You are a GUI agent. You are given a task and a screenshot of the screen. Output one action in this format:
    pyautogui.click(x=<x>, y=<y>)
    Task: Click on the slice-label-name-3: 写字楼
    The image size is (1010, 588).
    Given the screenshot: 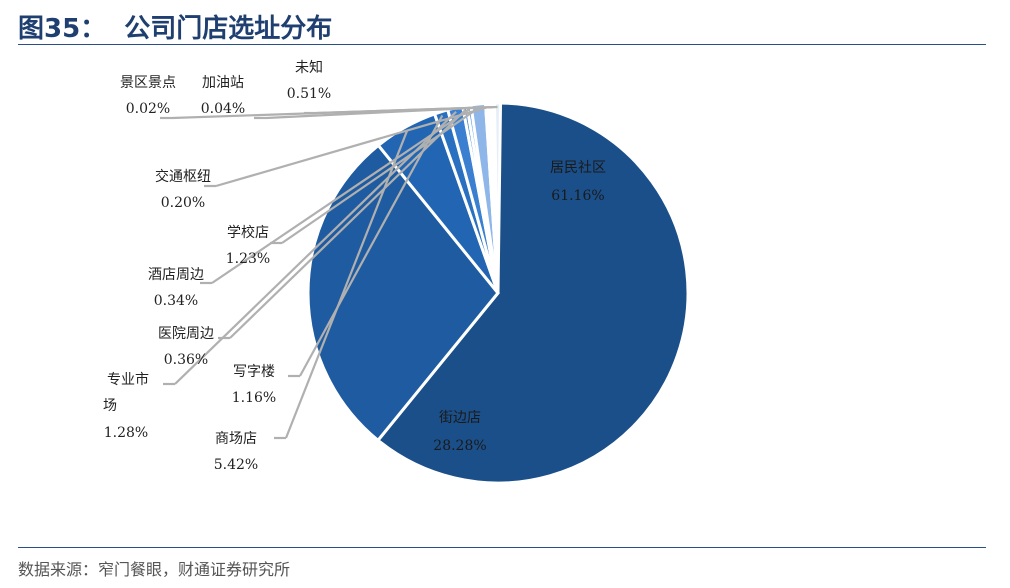 What is the action you would take?
    pyautogui.click(x=254, y=372)
    